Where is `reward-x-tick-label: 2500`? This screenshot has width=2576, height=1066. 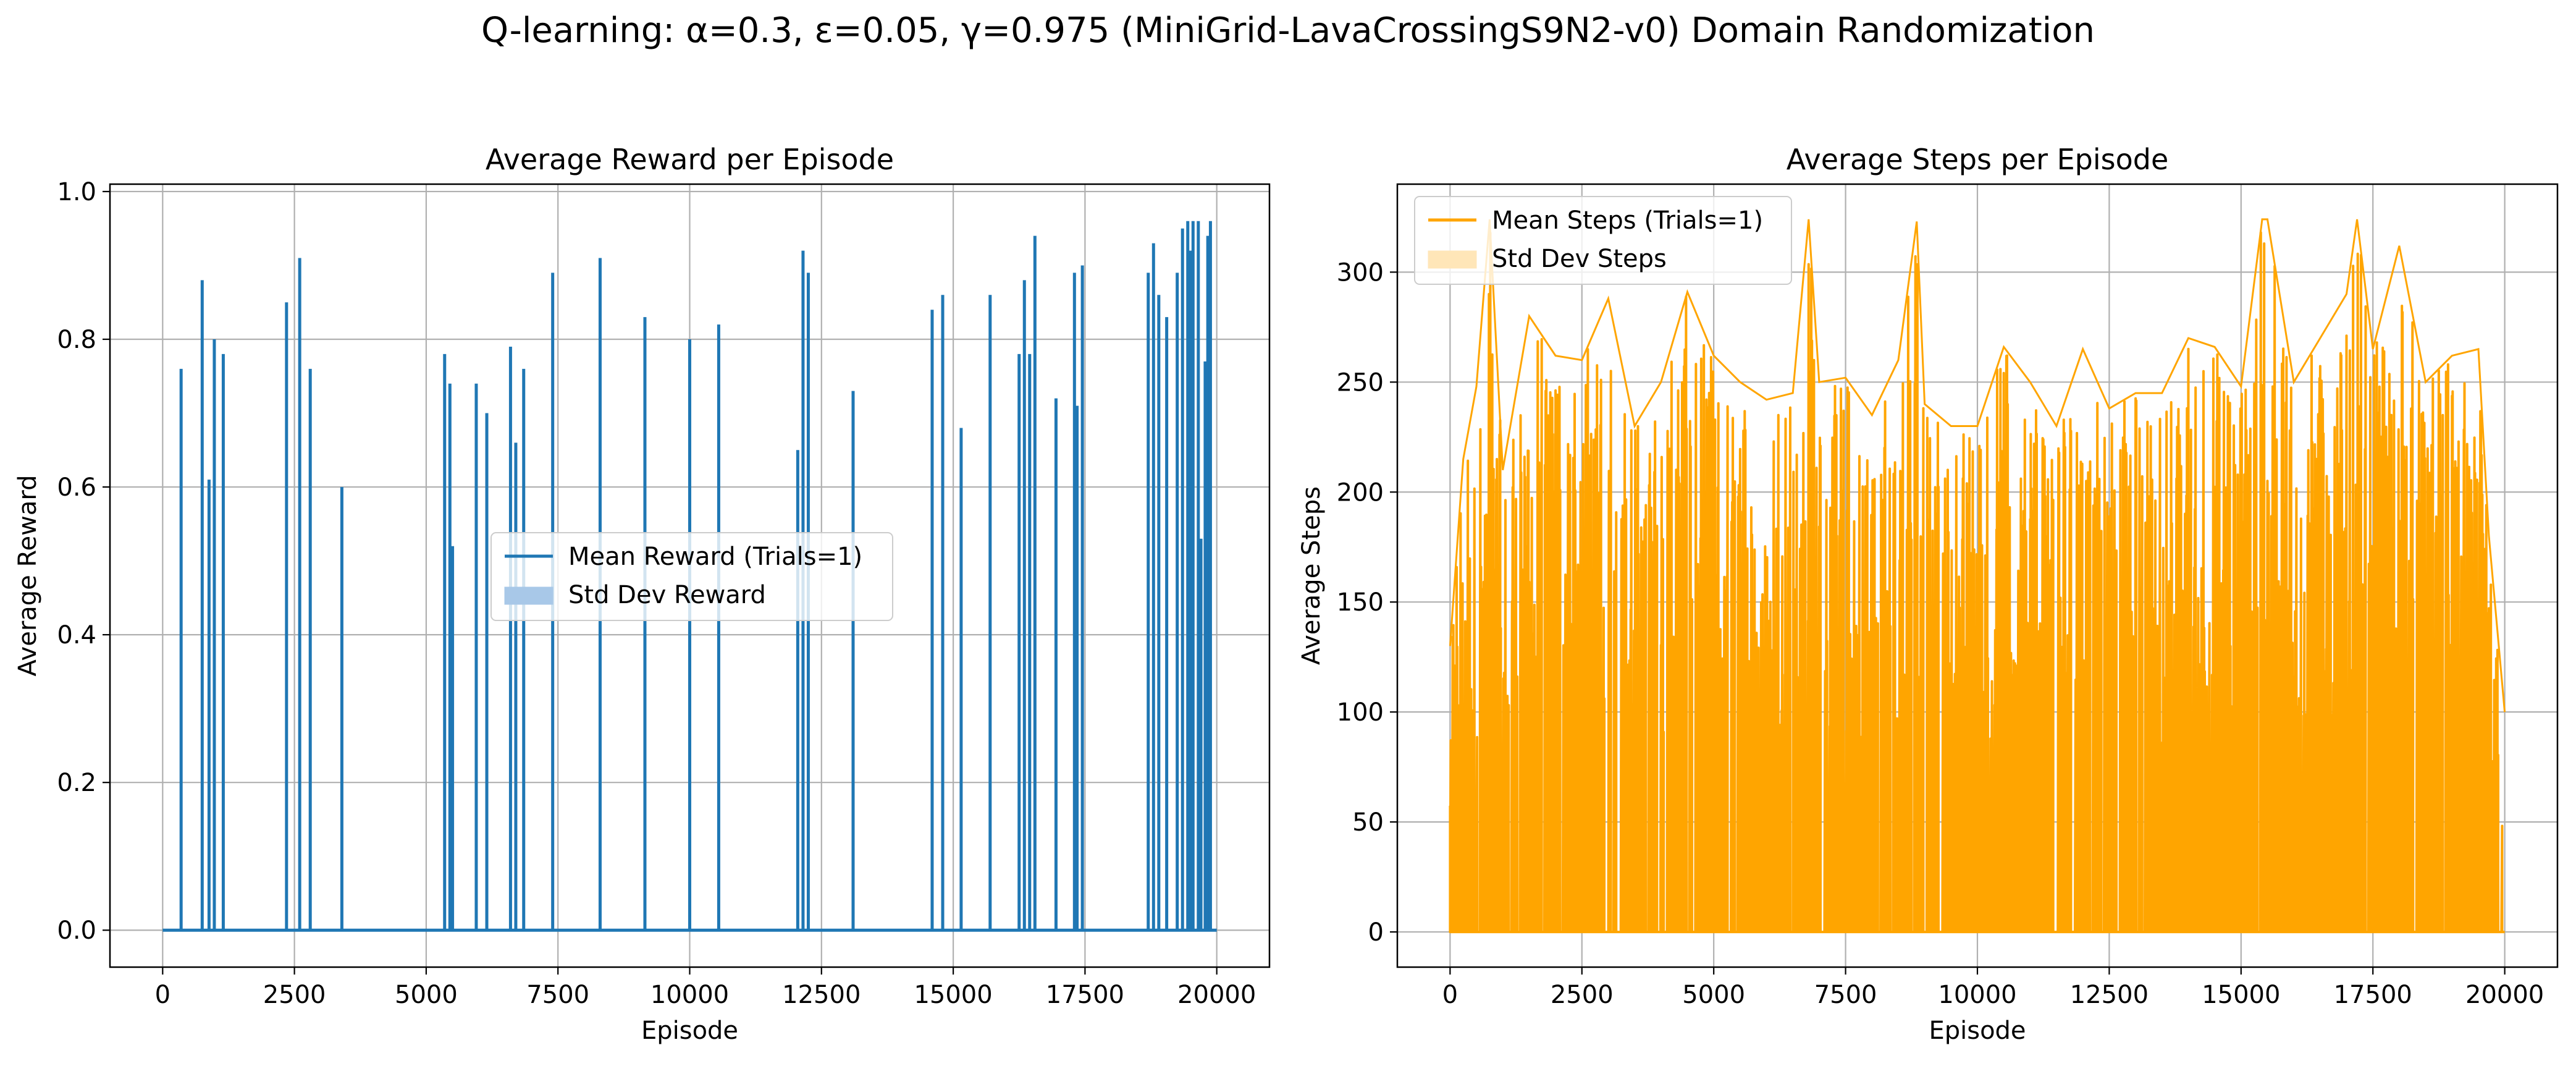 reward-x-tick-label: 2500 is located at coordinates (294, 995).